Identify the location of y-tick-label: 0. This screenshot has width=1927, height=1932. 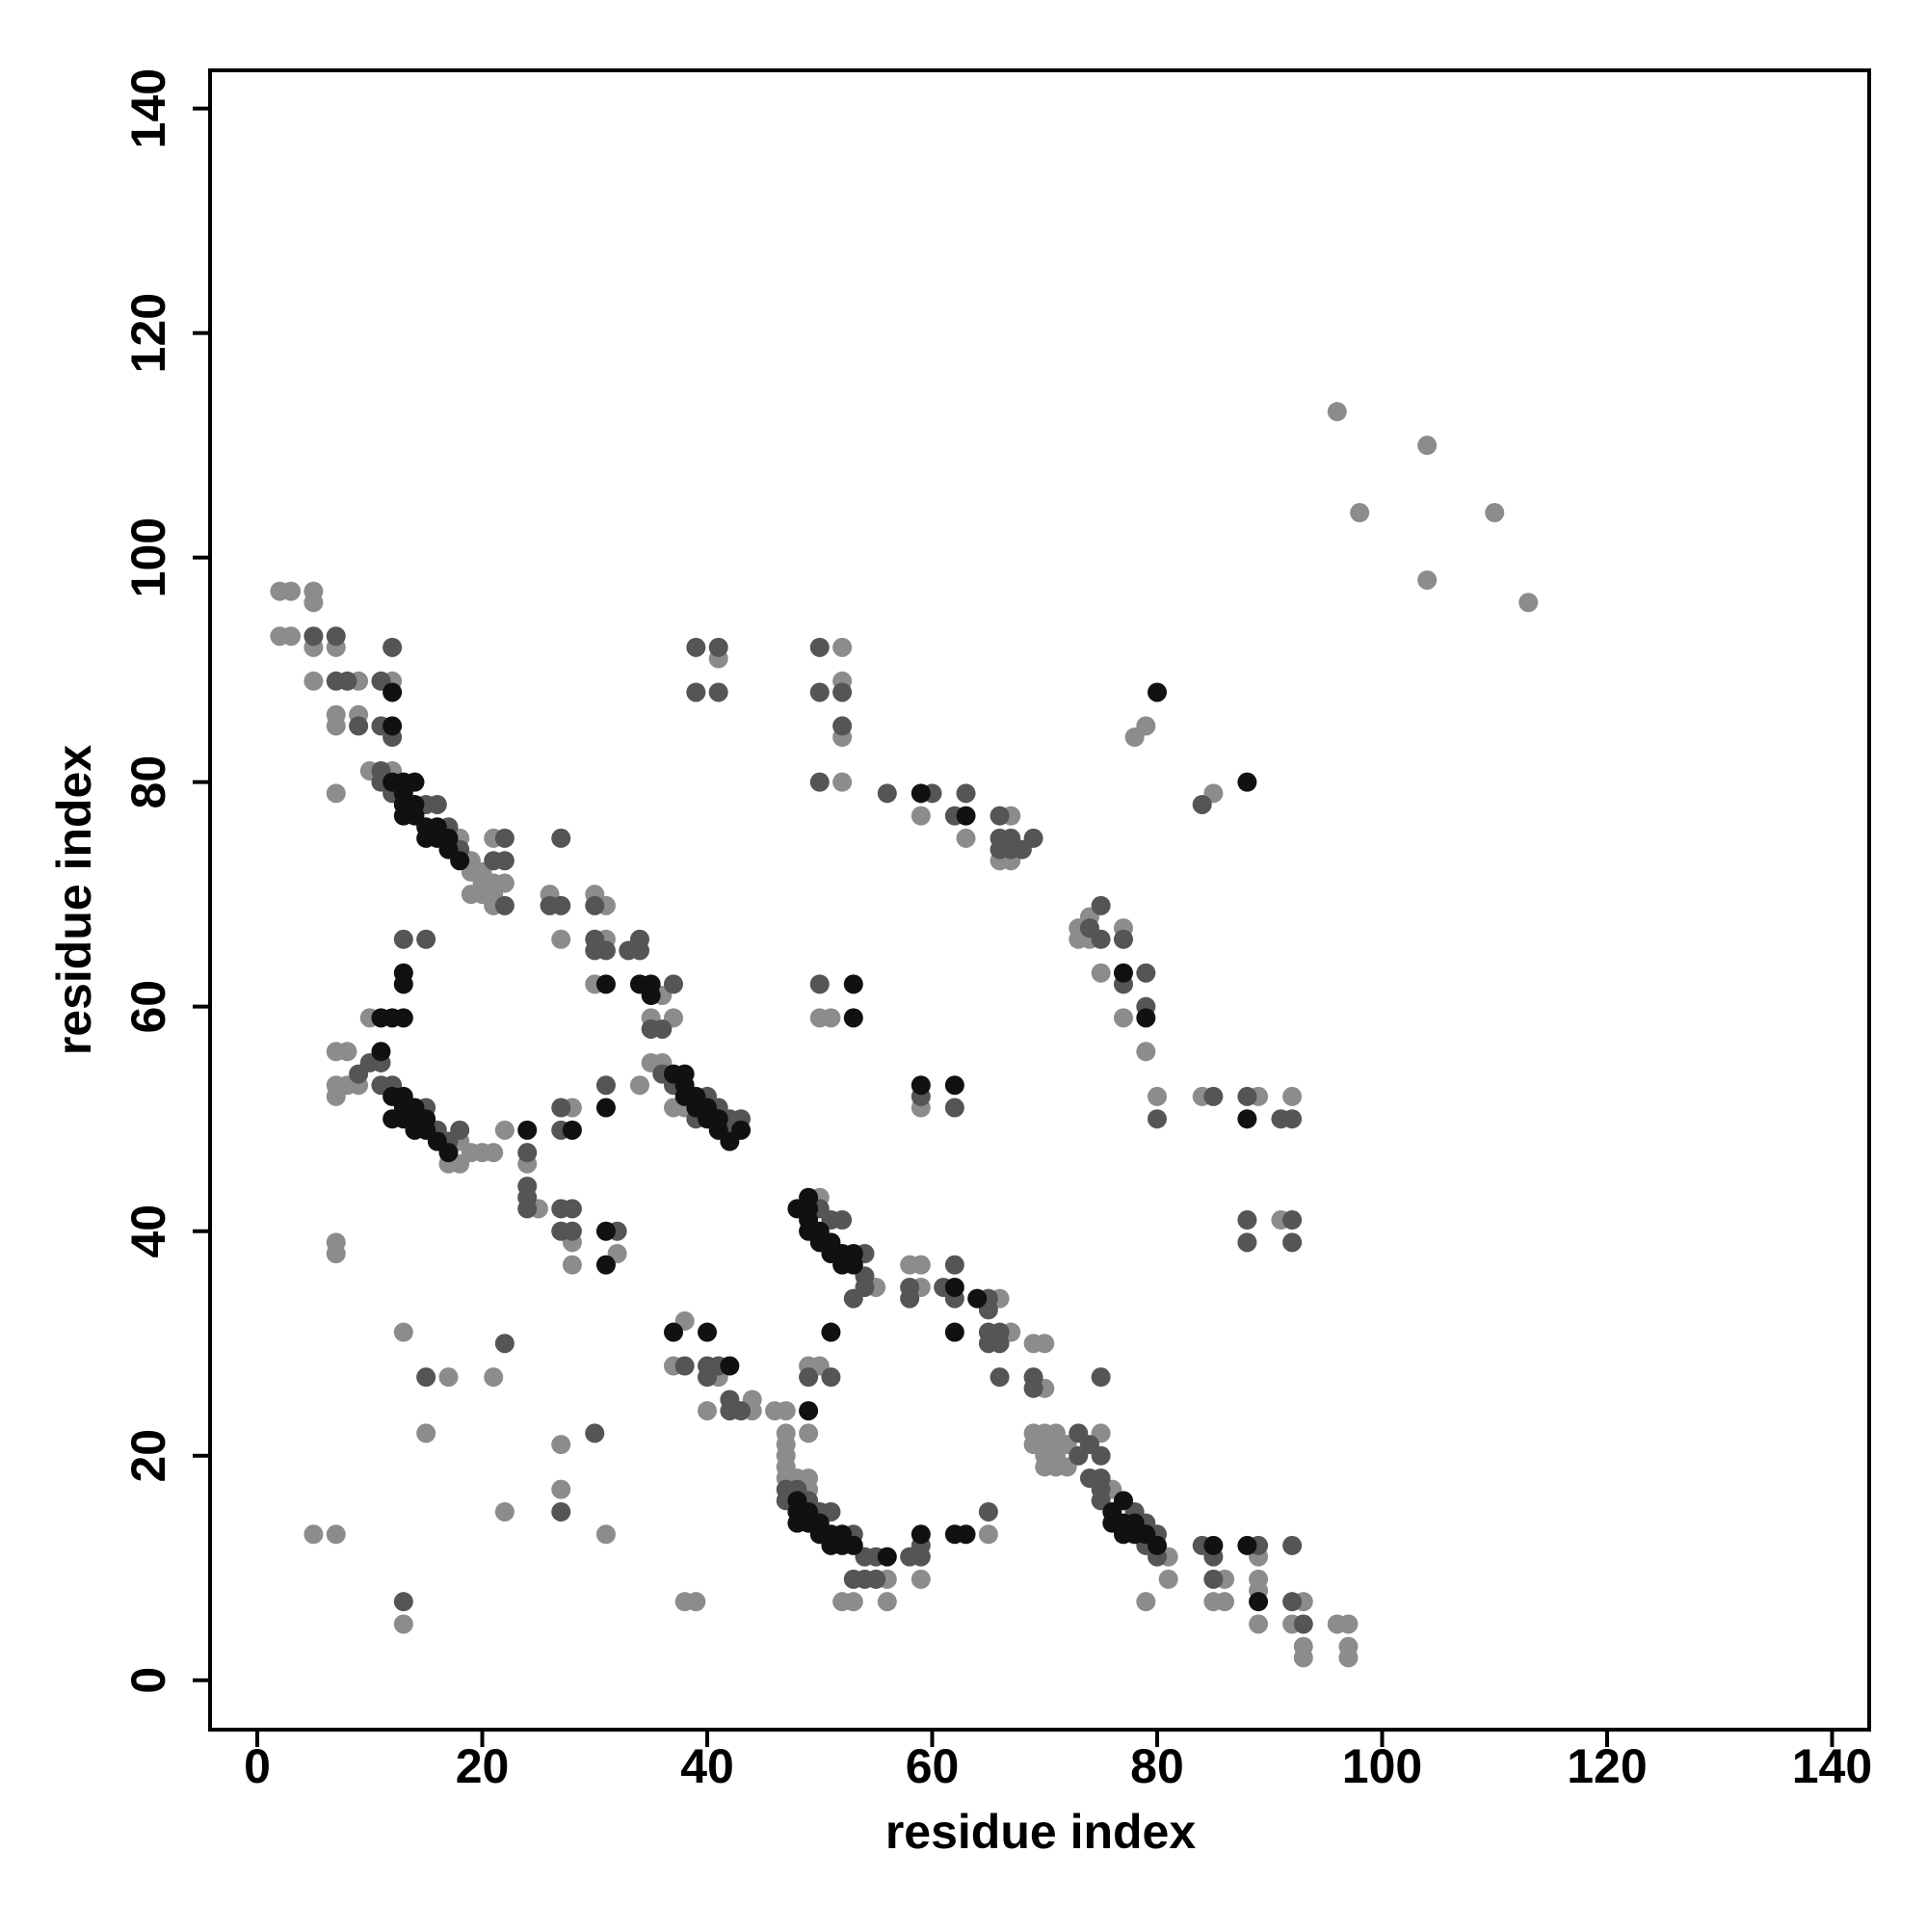
(148, 1680).